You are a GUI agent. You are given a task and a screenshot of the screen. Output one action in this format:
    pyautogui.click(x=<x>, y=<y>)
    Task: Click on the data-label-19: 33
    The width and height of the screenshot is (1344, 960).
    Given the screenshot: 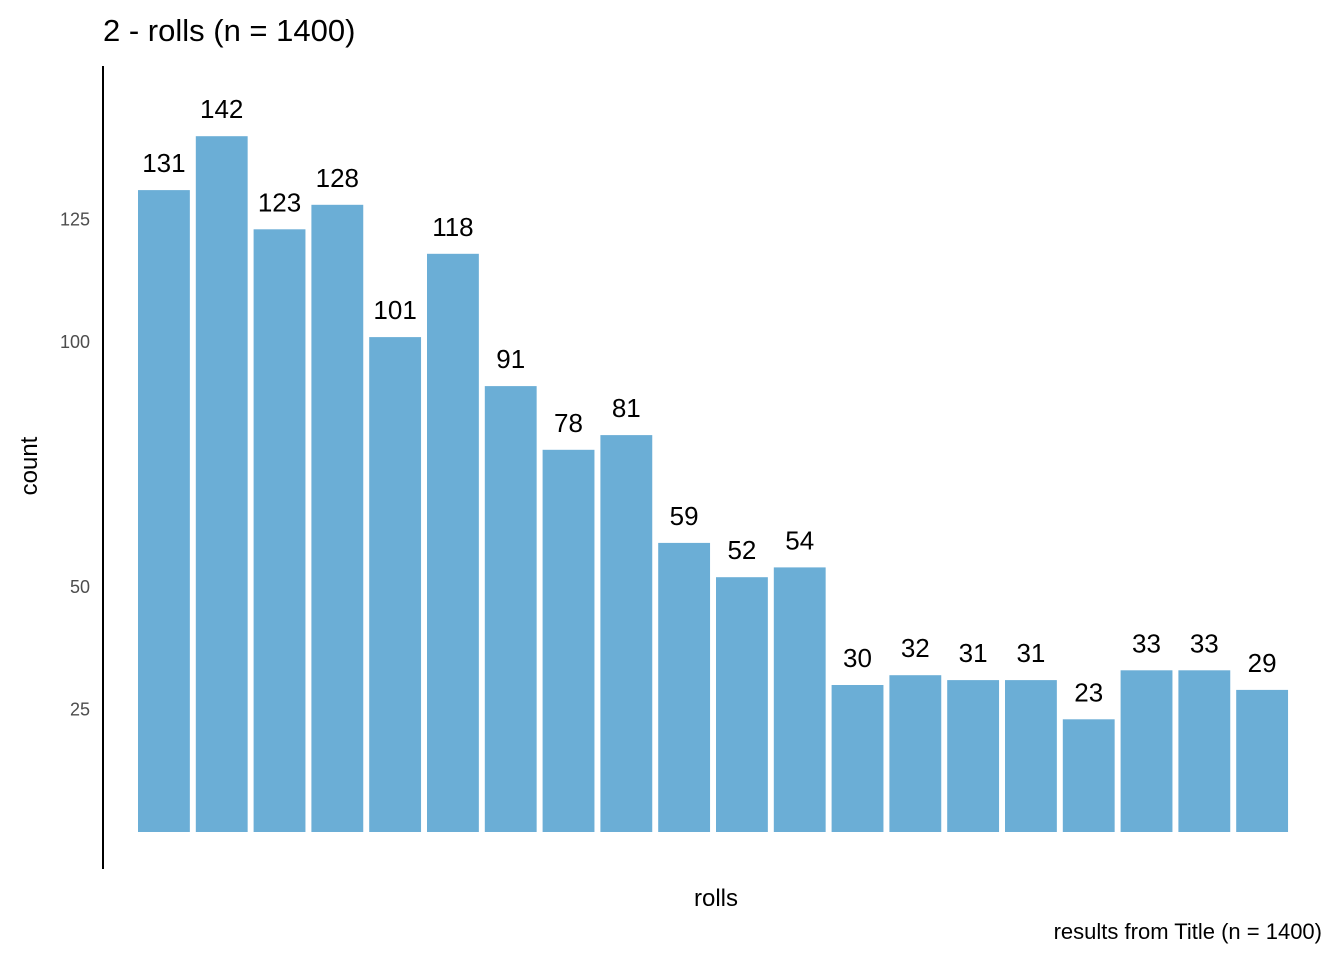 What is the action you would take?
    pyautogui.click(x=1204, y=643)
    